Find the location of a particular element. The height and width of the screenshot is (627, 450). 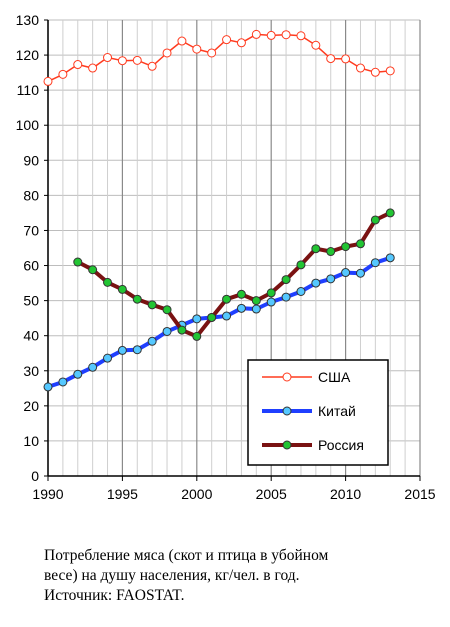

y-tick-label: 80 is located at coordinates (31, 195).